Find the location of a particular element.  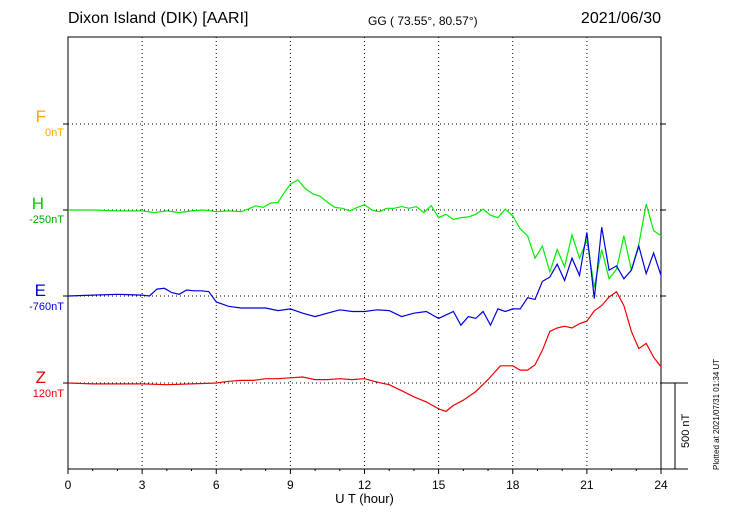

component-h-baseline: -250nT is located at coordinates (46, 220).